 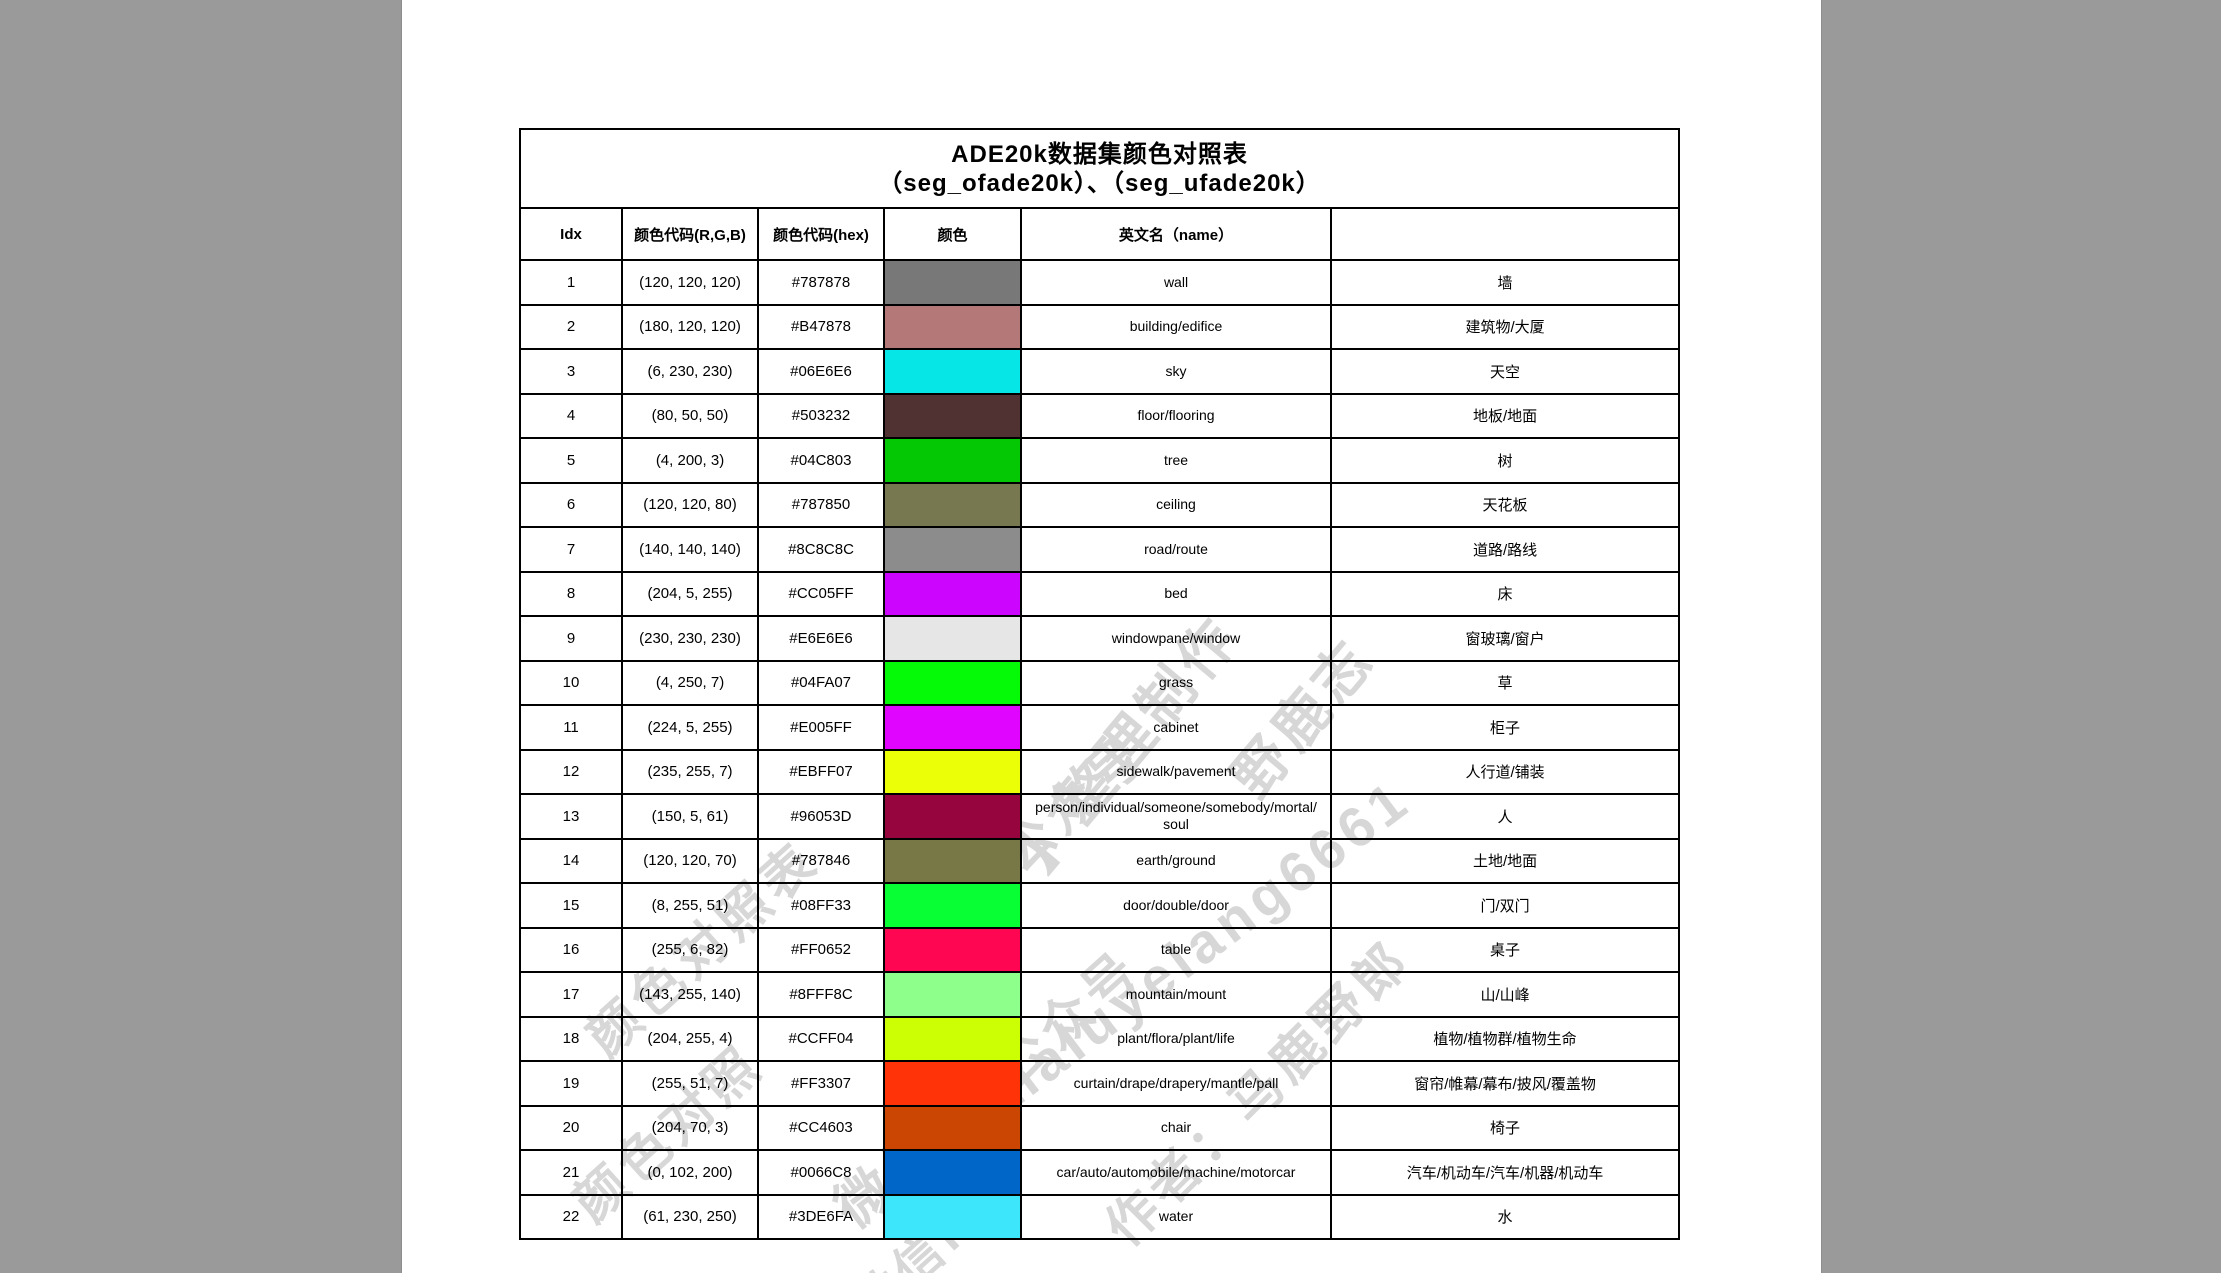 I want to click on cell-idx: 4, so click(x=571, y=415).